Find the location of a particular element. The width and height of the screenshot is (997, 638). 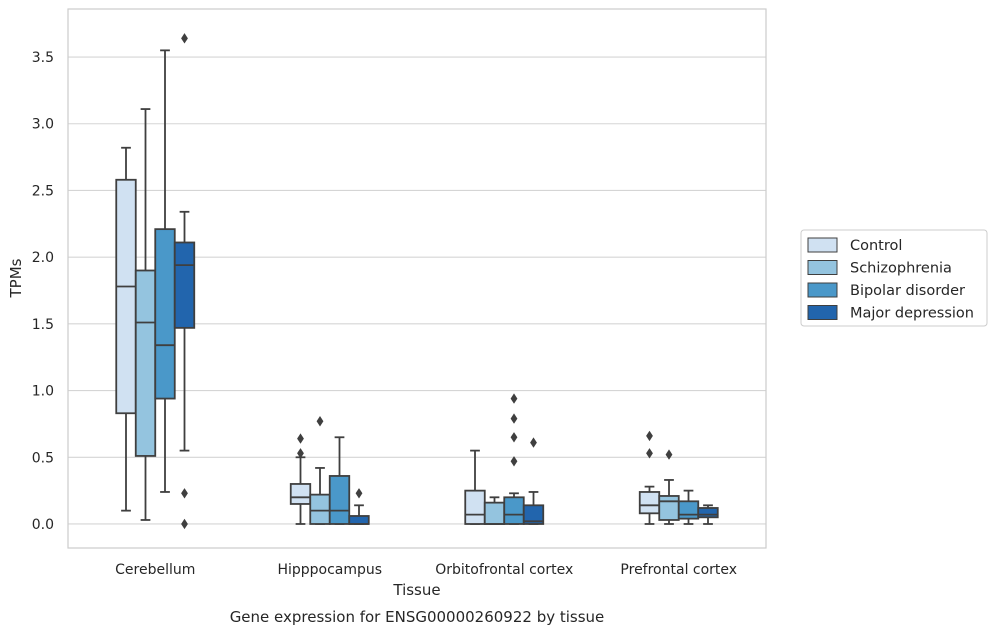

legend-label: Major depression is located at coordinates (912, 314).